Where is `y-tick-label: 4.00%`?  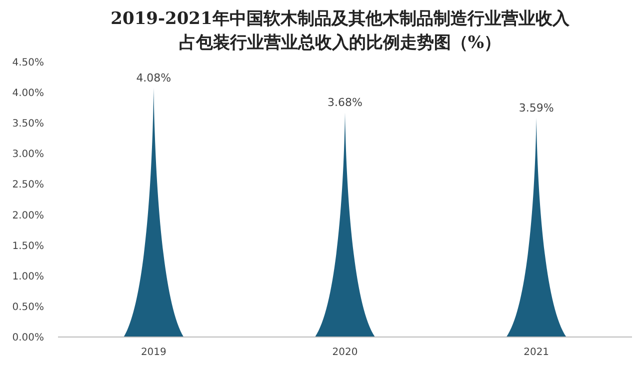
y-tick-label: 4.00% is located at coordinates (28, 94).